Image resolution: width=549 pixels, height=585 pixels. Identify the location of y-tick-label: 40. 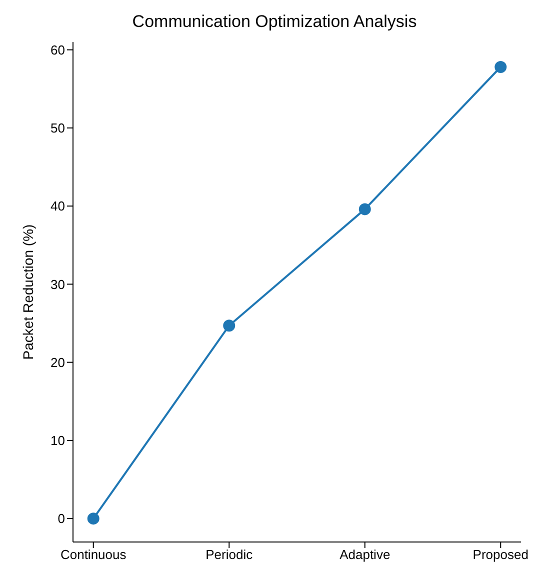
(57, 206).